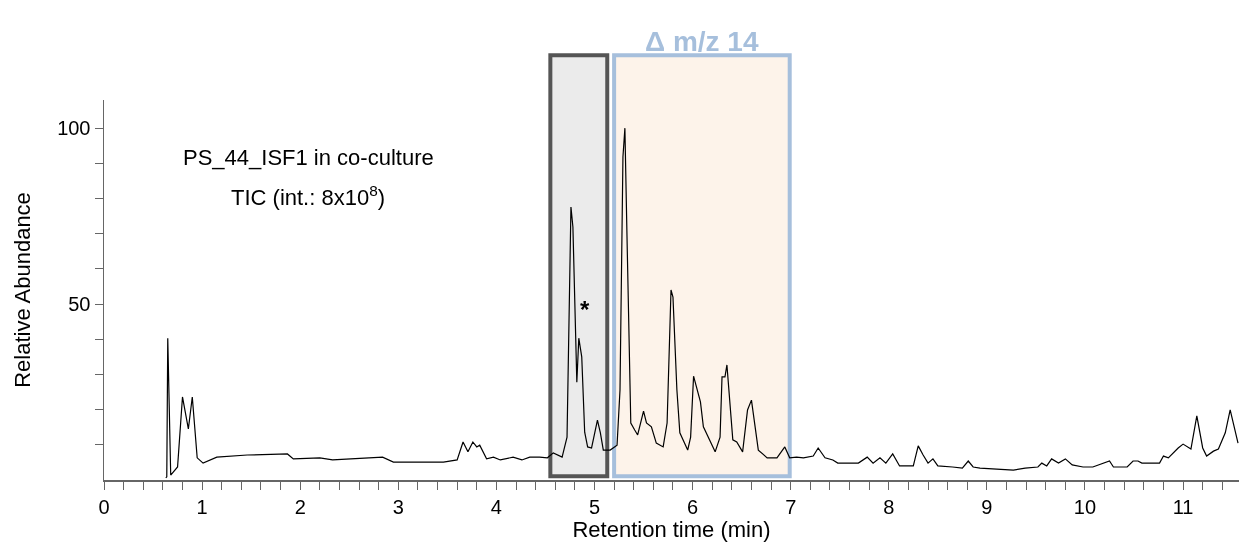 This screenshot has height=559, width=1240. What do you see at coordinates (1085, 506) in the screenshot?
I see `x-tick-label: 10` at bounding box center [1085, 506].